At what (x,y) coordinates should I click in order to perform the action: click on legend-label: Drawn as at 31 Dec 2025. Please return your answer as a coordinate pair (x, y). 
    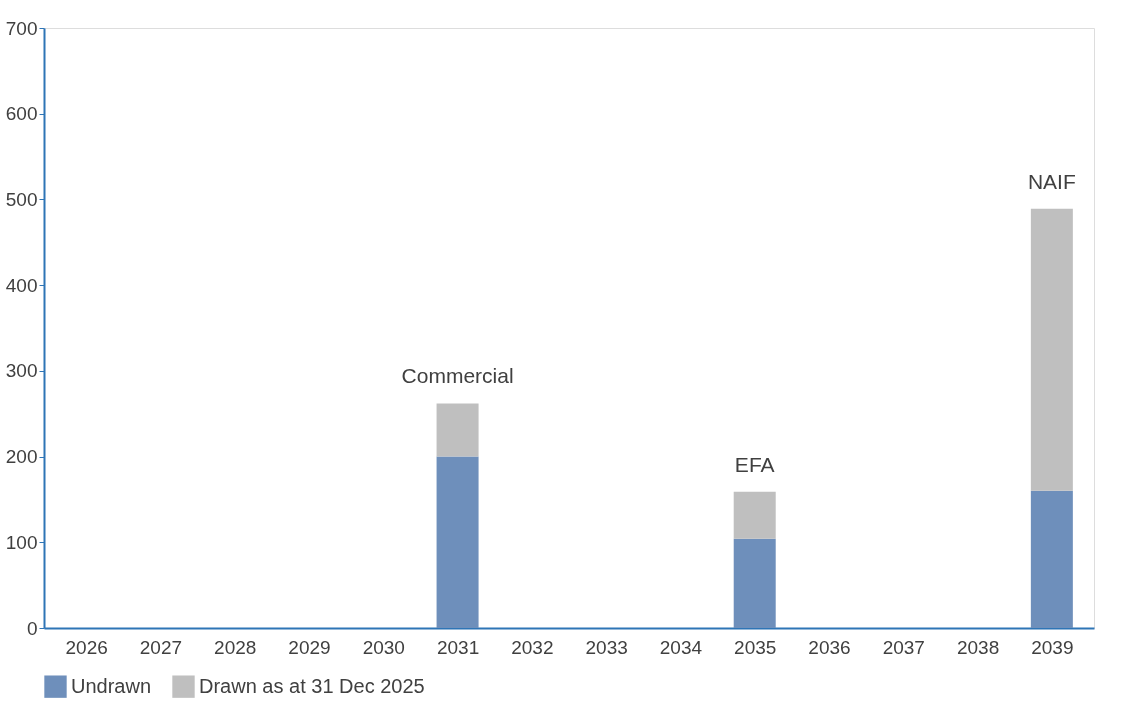
    Looking at the image, I should click on (312, 685).